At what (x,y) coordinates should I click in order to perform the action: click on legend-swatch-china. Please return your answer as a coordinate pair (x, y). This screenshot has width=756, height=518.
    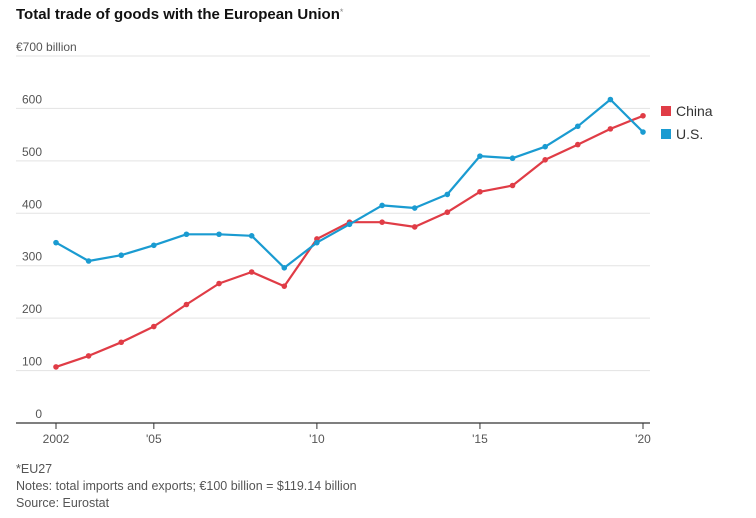
    Looking at the image, I should click on (666, 111).